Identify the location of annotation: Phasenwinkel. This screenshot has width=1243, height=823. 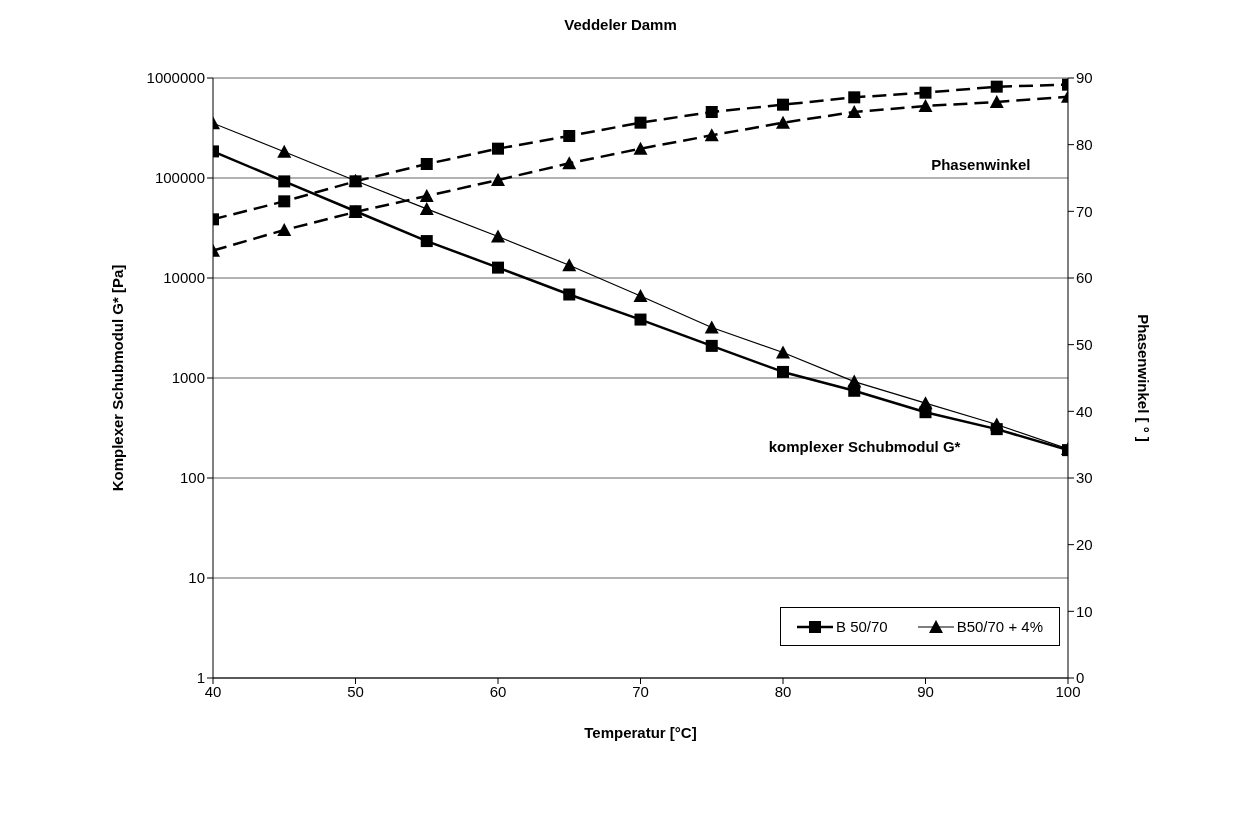
(981, 164).